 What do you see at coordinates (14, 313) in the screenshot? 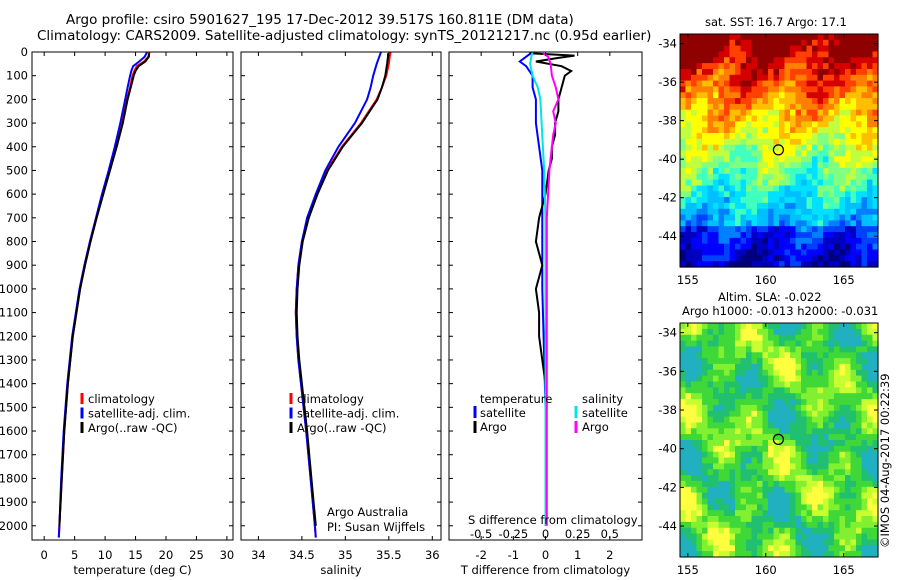
I see `y-tick-label: 1100` at bounding box center [14, 313].